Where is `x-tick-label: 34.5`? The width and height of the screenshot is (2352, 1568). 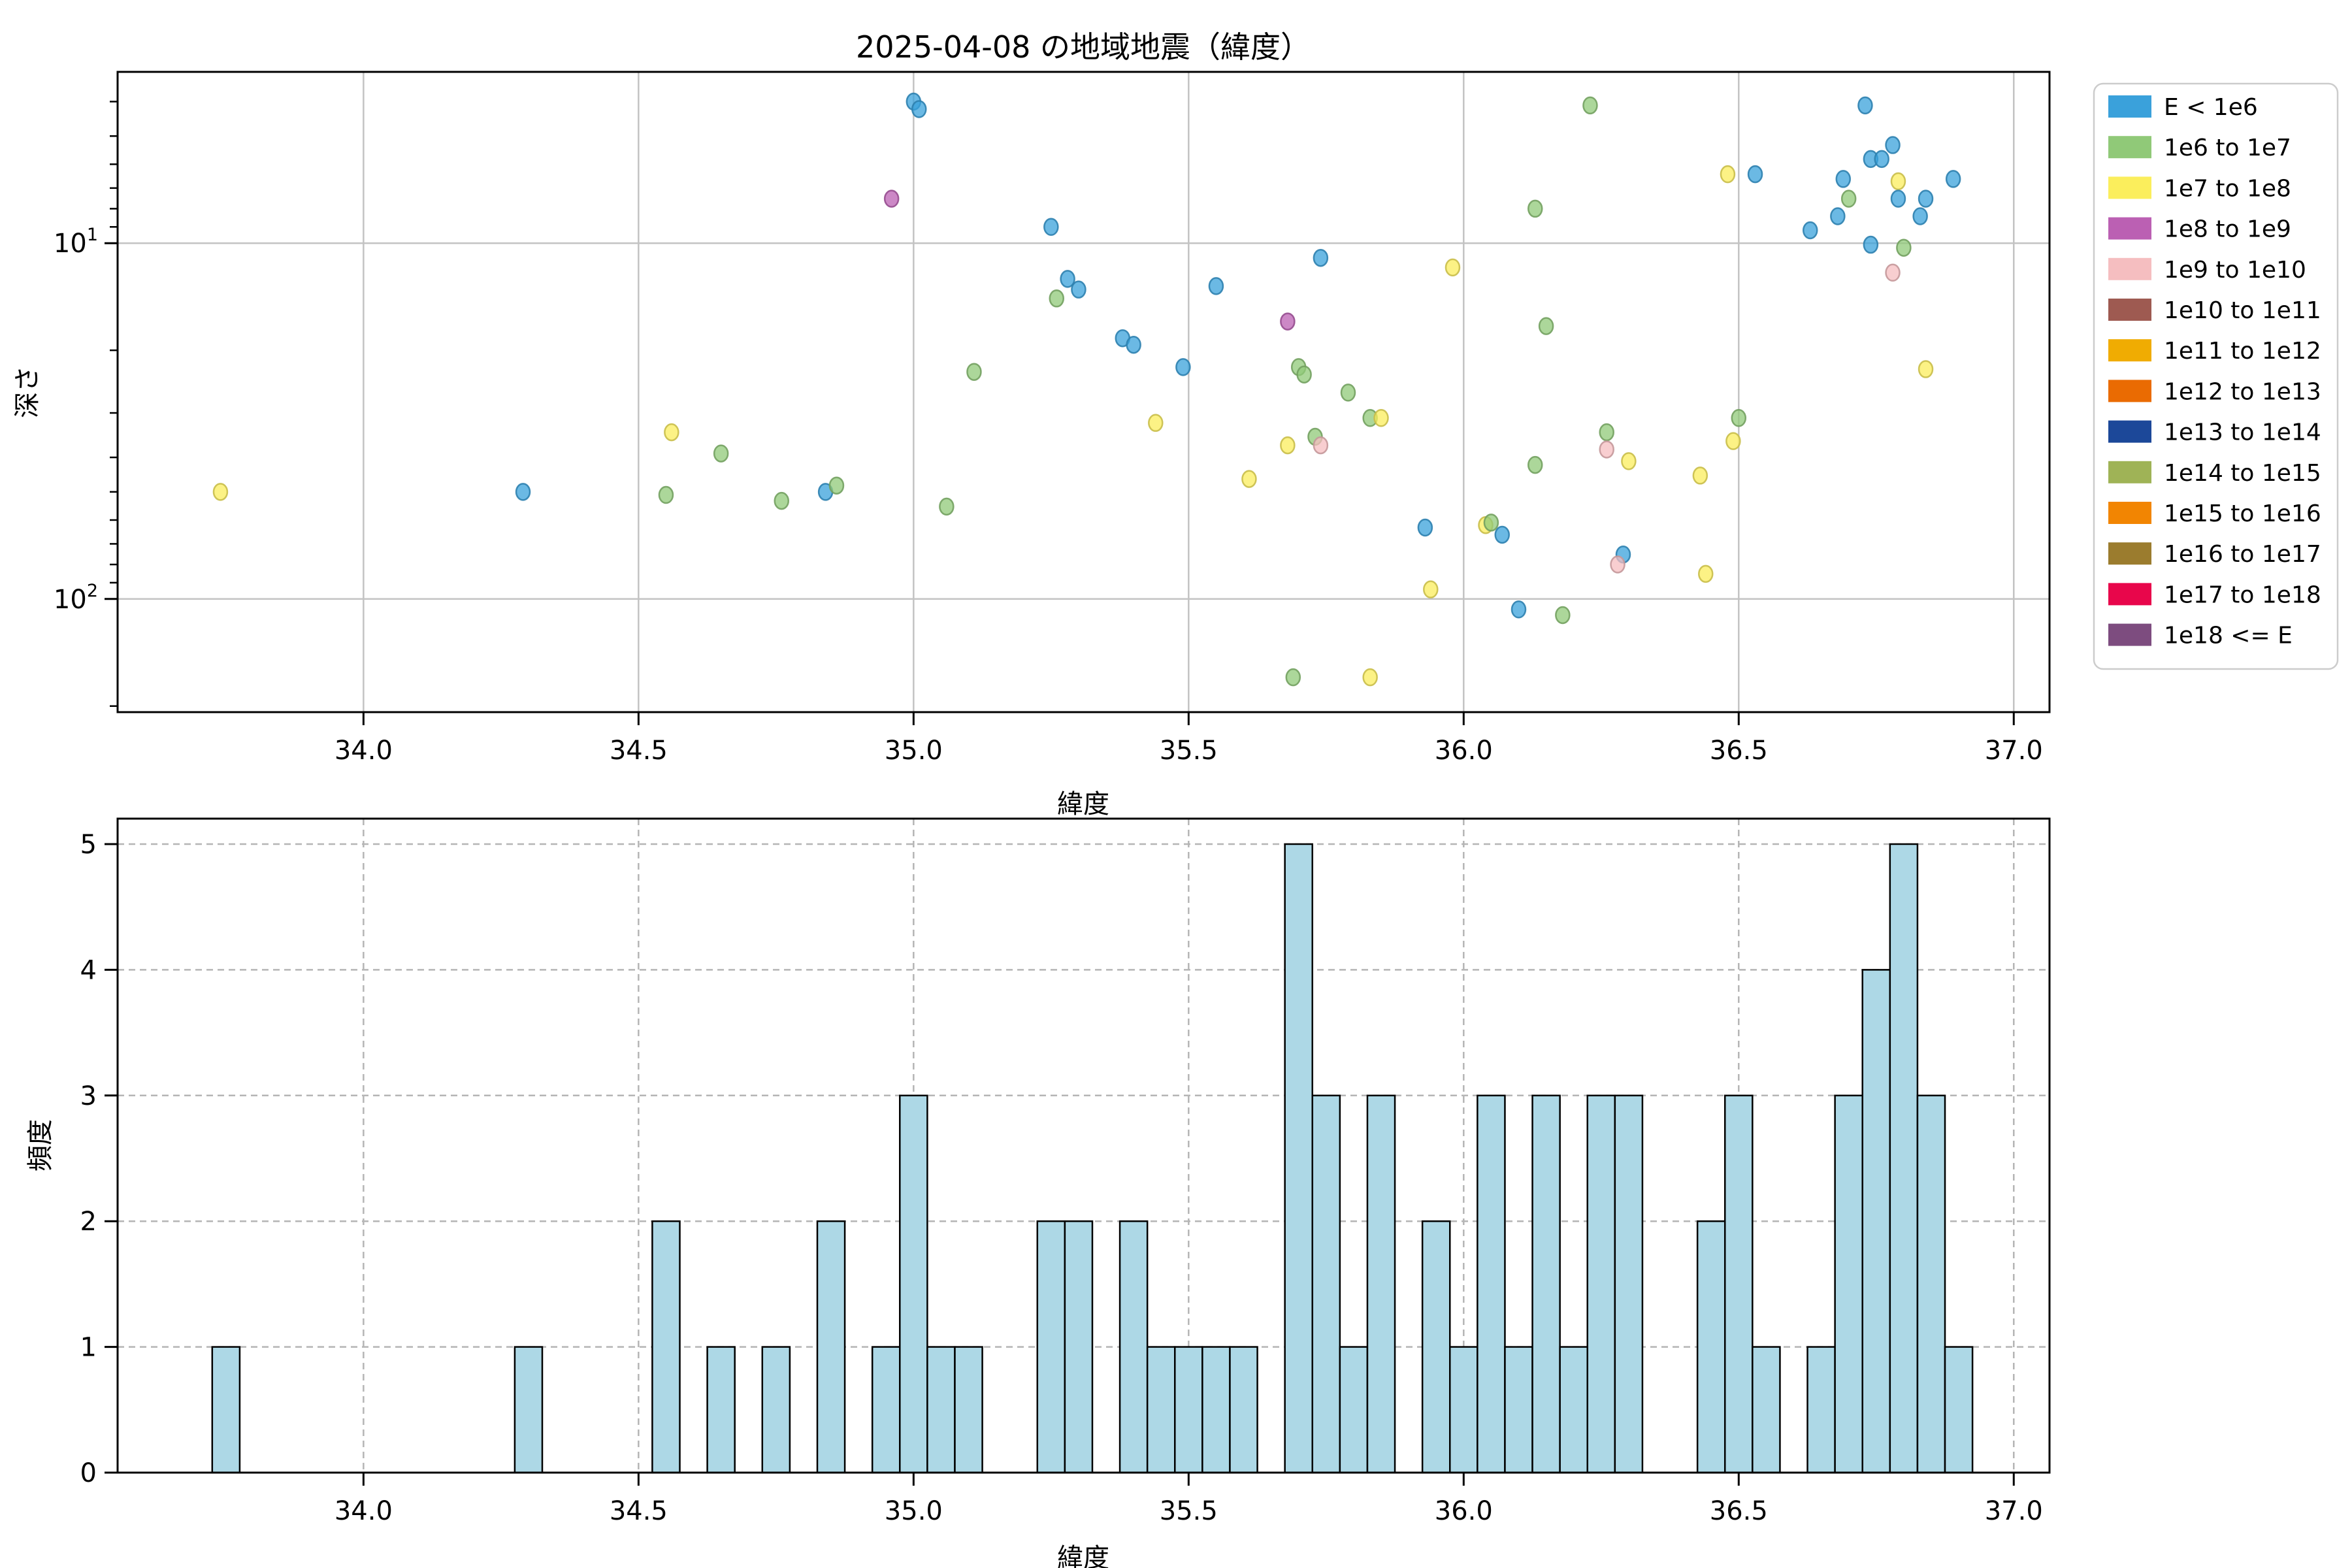 x-tick-label: 34.5 is located at coordinates (639, 751).